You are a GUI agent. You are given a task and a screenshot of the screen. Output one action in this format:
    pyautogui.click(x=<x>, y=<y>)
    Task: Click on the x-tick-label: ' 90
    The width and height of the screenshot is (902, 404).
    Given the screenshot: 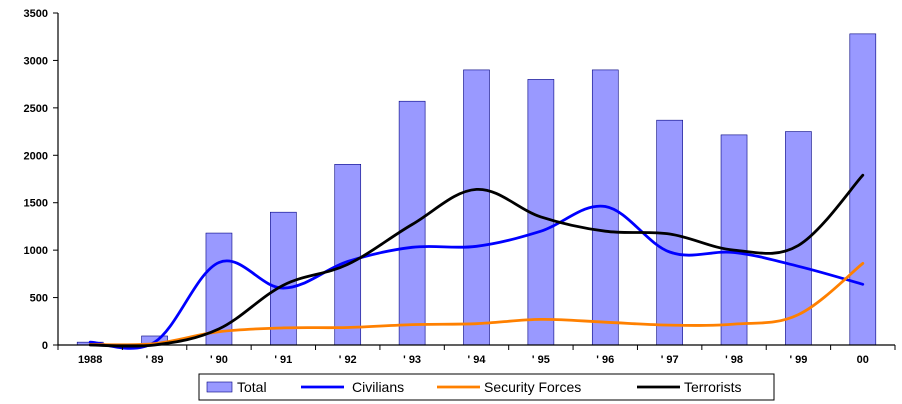 What is the action you would take?
    pyautogui.click(x=219, y=360)
    